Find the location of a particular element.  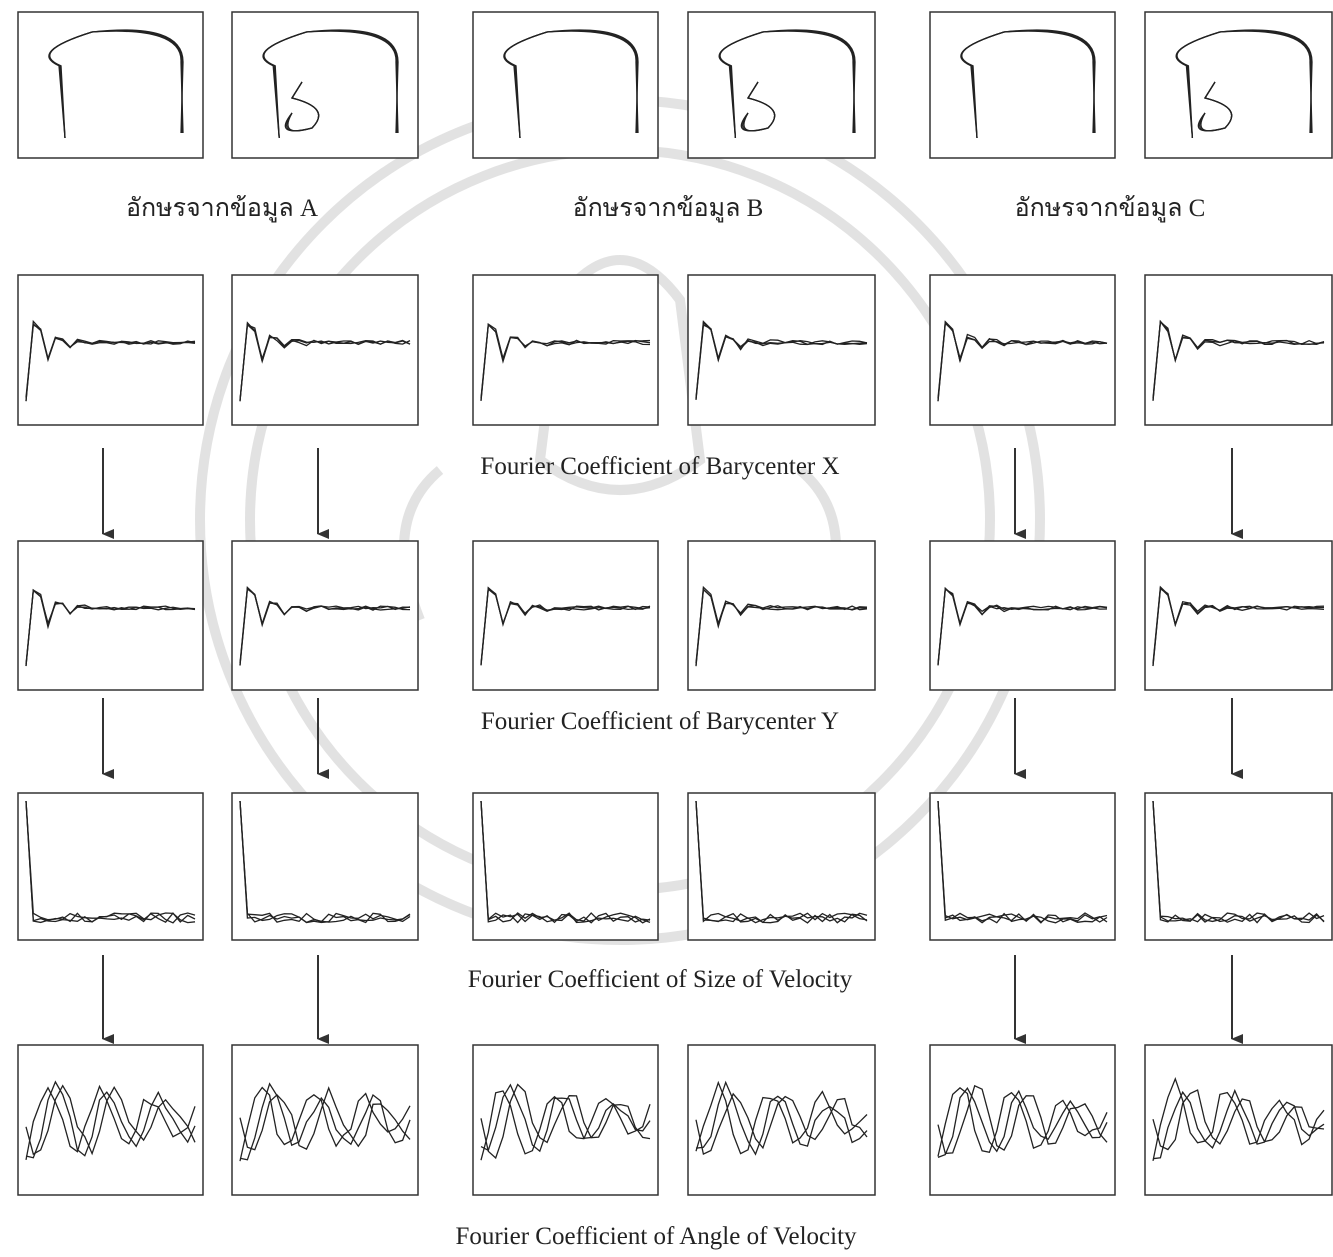

character-label: อักษรจากข้อมูล A is located at coordinates (222, 209).